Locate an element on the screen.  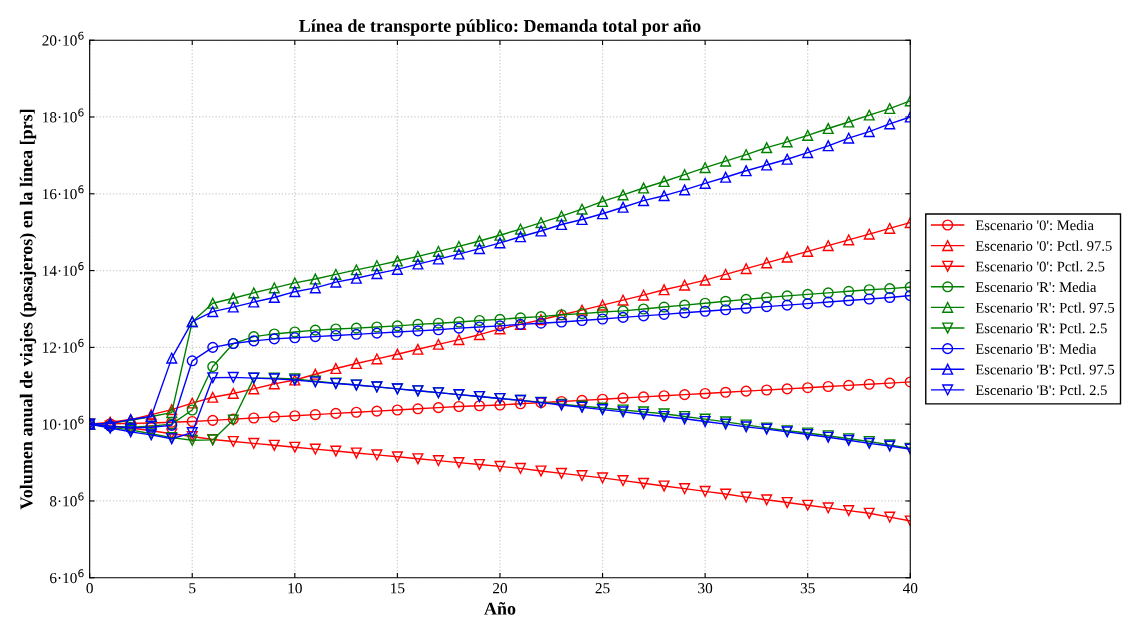
y-tick-label: 10·10$^{6}$ is located at coordinates (63, 422).